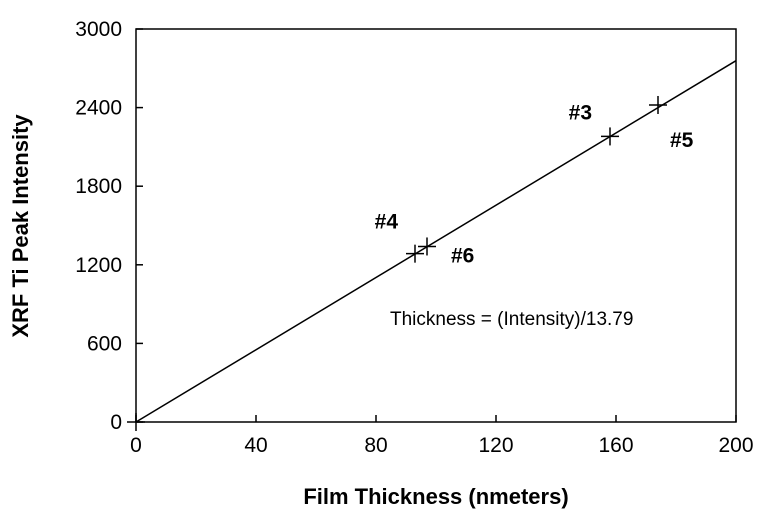  What do you see at coordinates (580, 112) in the screenshot?
I see `data-point-label: #3` at bounding box center [580, 112].